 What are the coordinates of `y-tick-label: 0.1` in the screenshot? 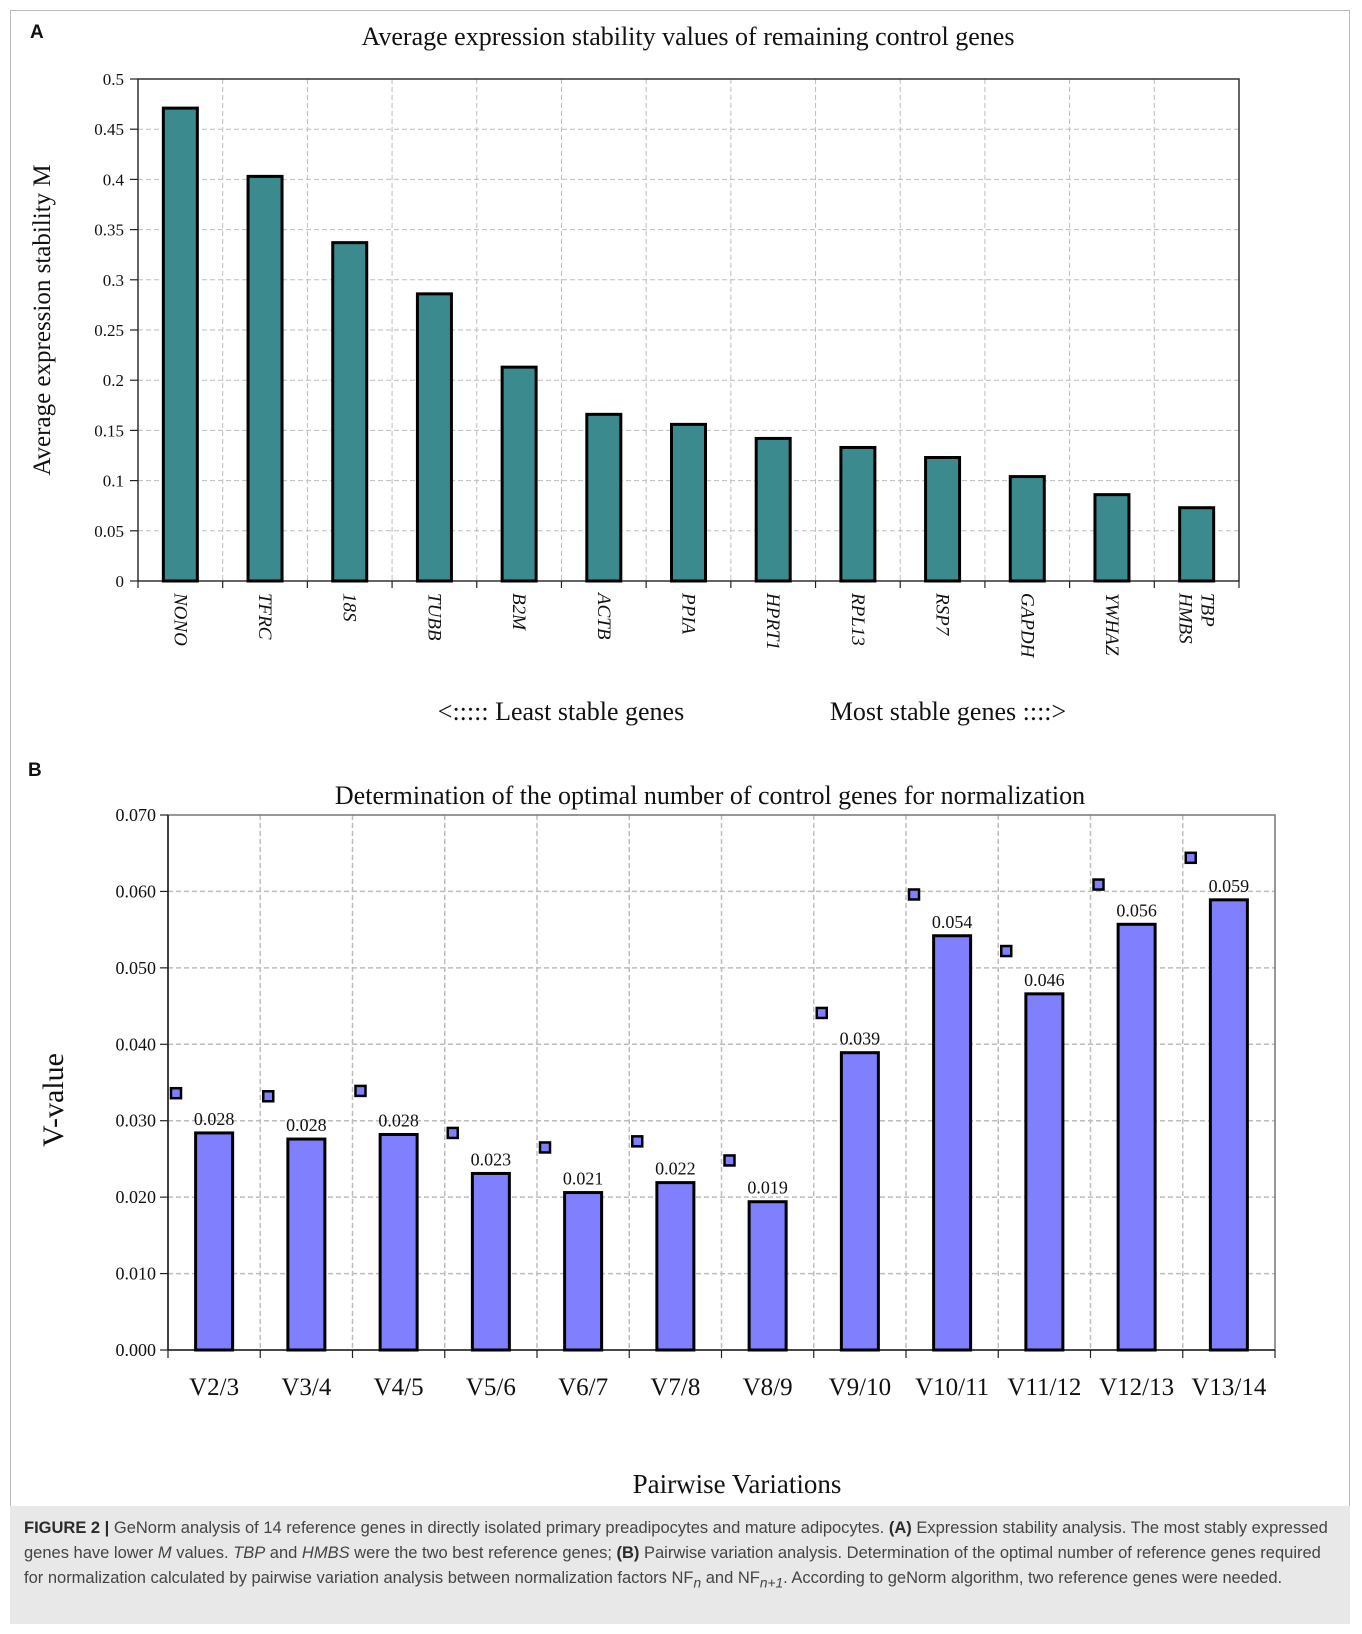 It's located at (113, 481).